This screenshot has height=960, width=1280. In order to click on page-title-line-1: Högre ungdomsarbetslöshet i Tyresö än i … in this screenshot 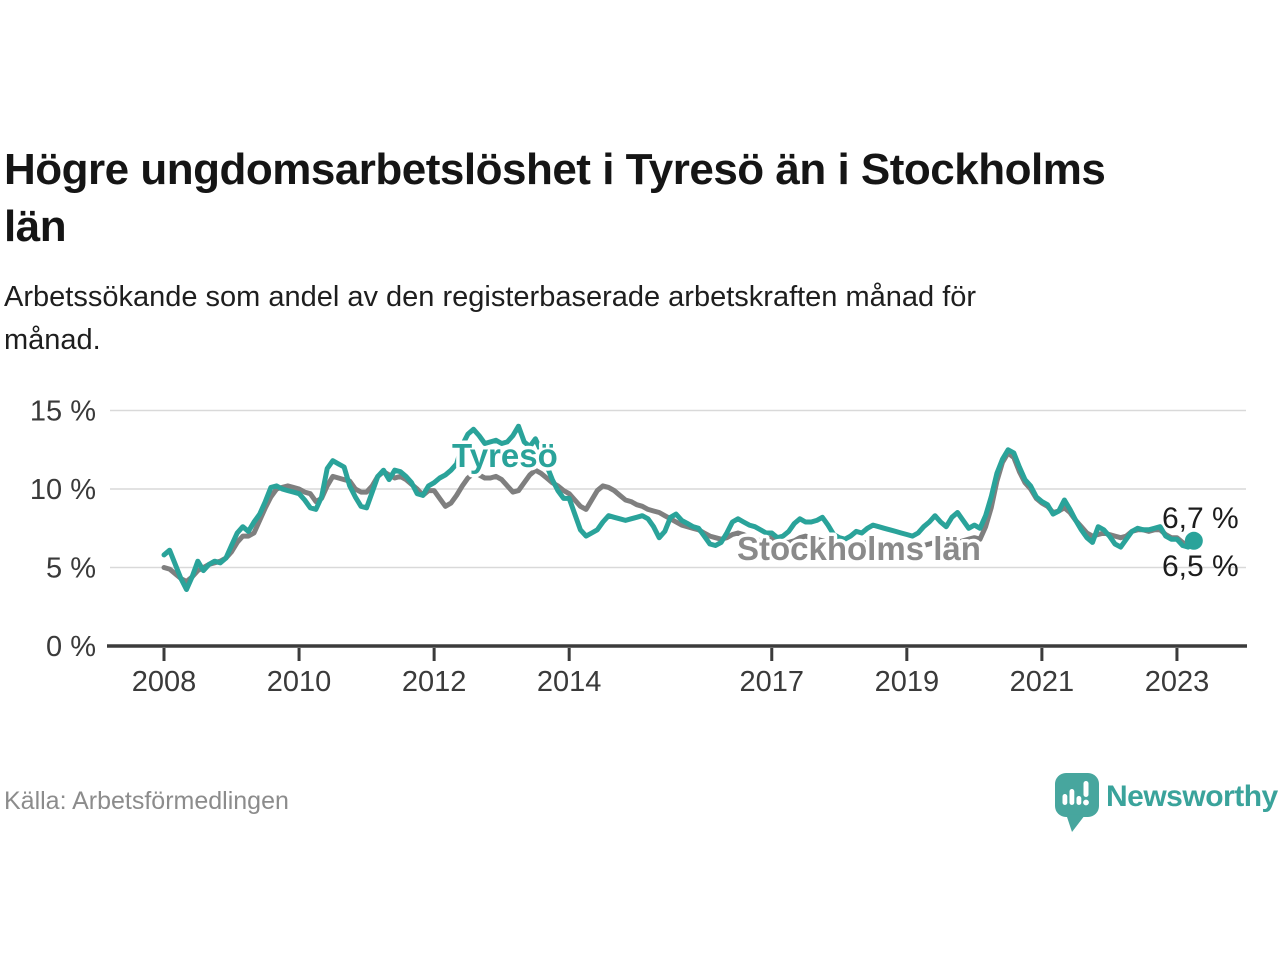, I will do `click(555, 169)`.